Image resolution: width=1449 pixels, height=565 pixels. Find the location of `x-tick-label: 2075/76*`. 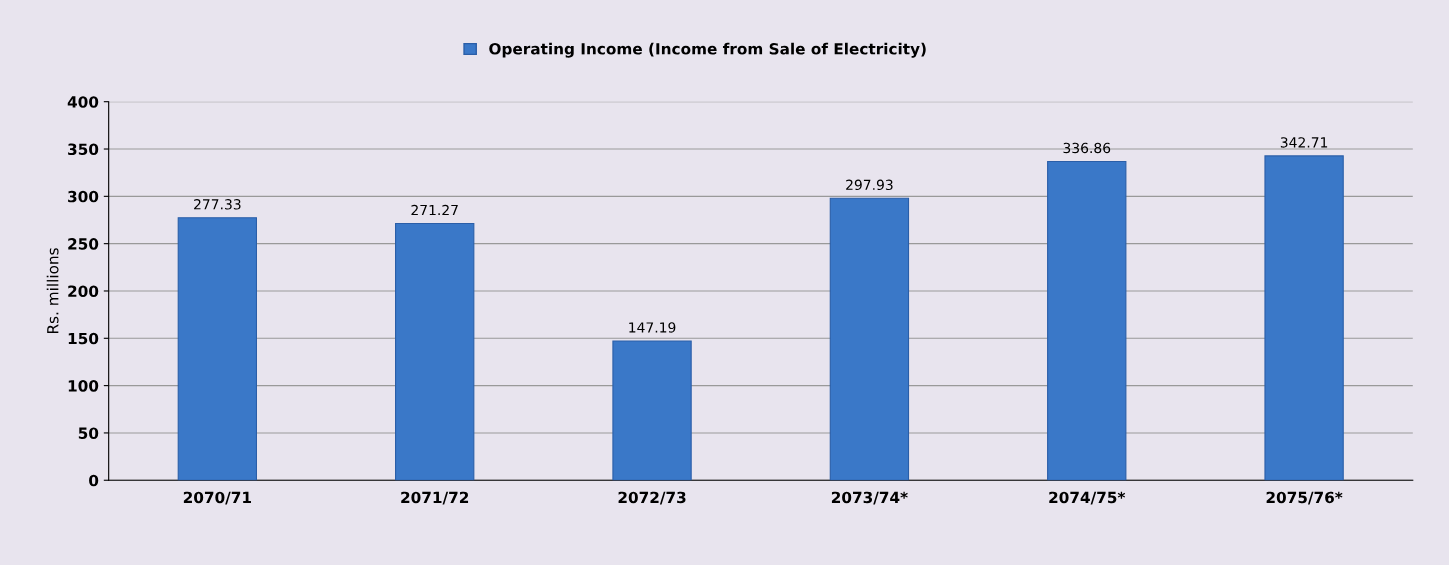

x-tick-label: 2075/76* is located at coordinates (1304, 498).